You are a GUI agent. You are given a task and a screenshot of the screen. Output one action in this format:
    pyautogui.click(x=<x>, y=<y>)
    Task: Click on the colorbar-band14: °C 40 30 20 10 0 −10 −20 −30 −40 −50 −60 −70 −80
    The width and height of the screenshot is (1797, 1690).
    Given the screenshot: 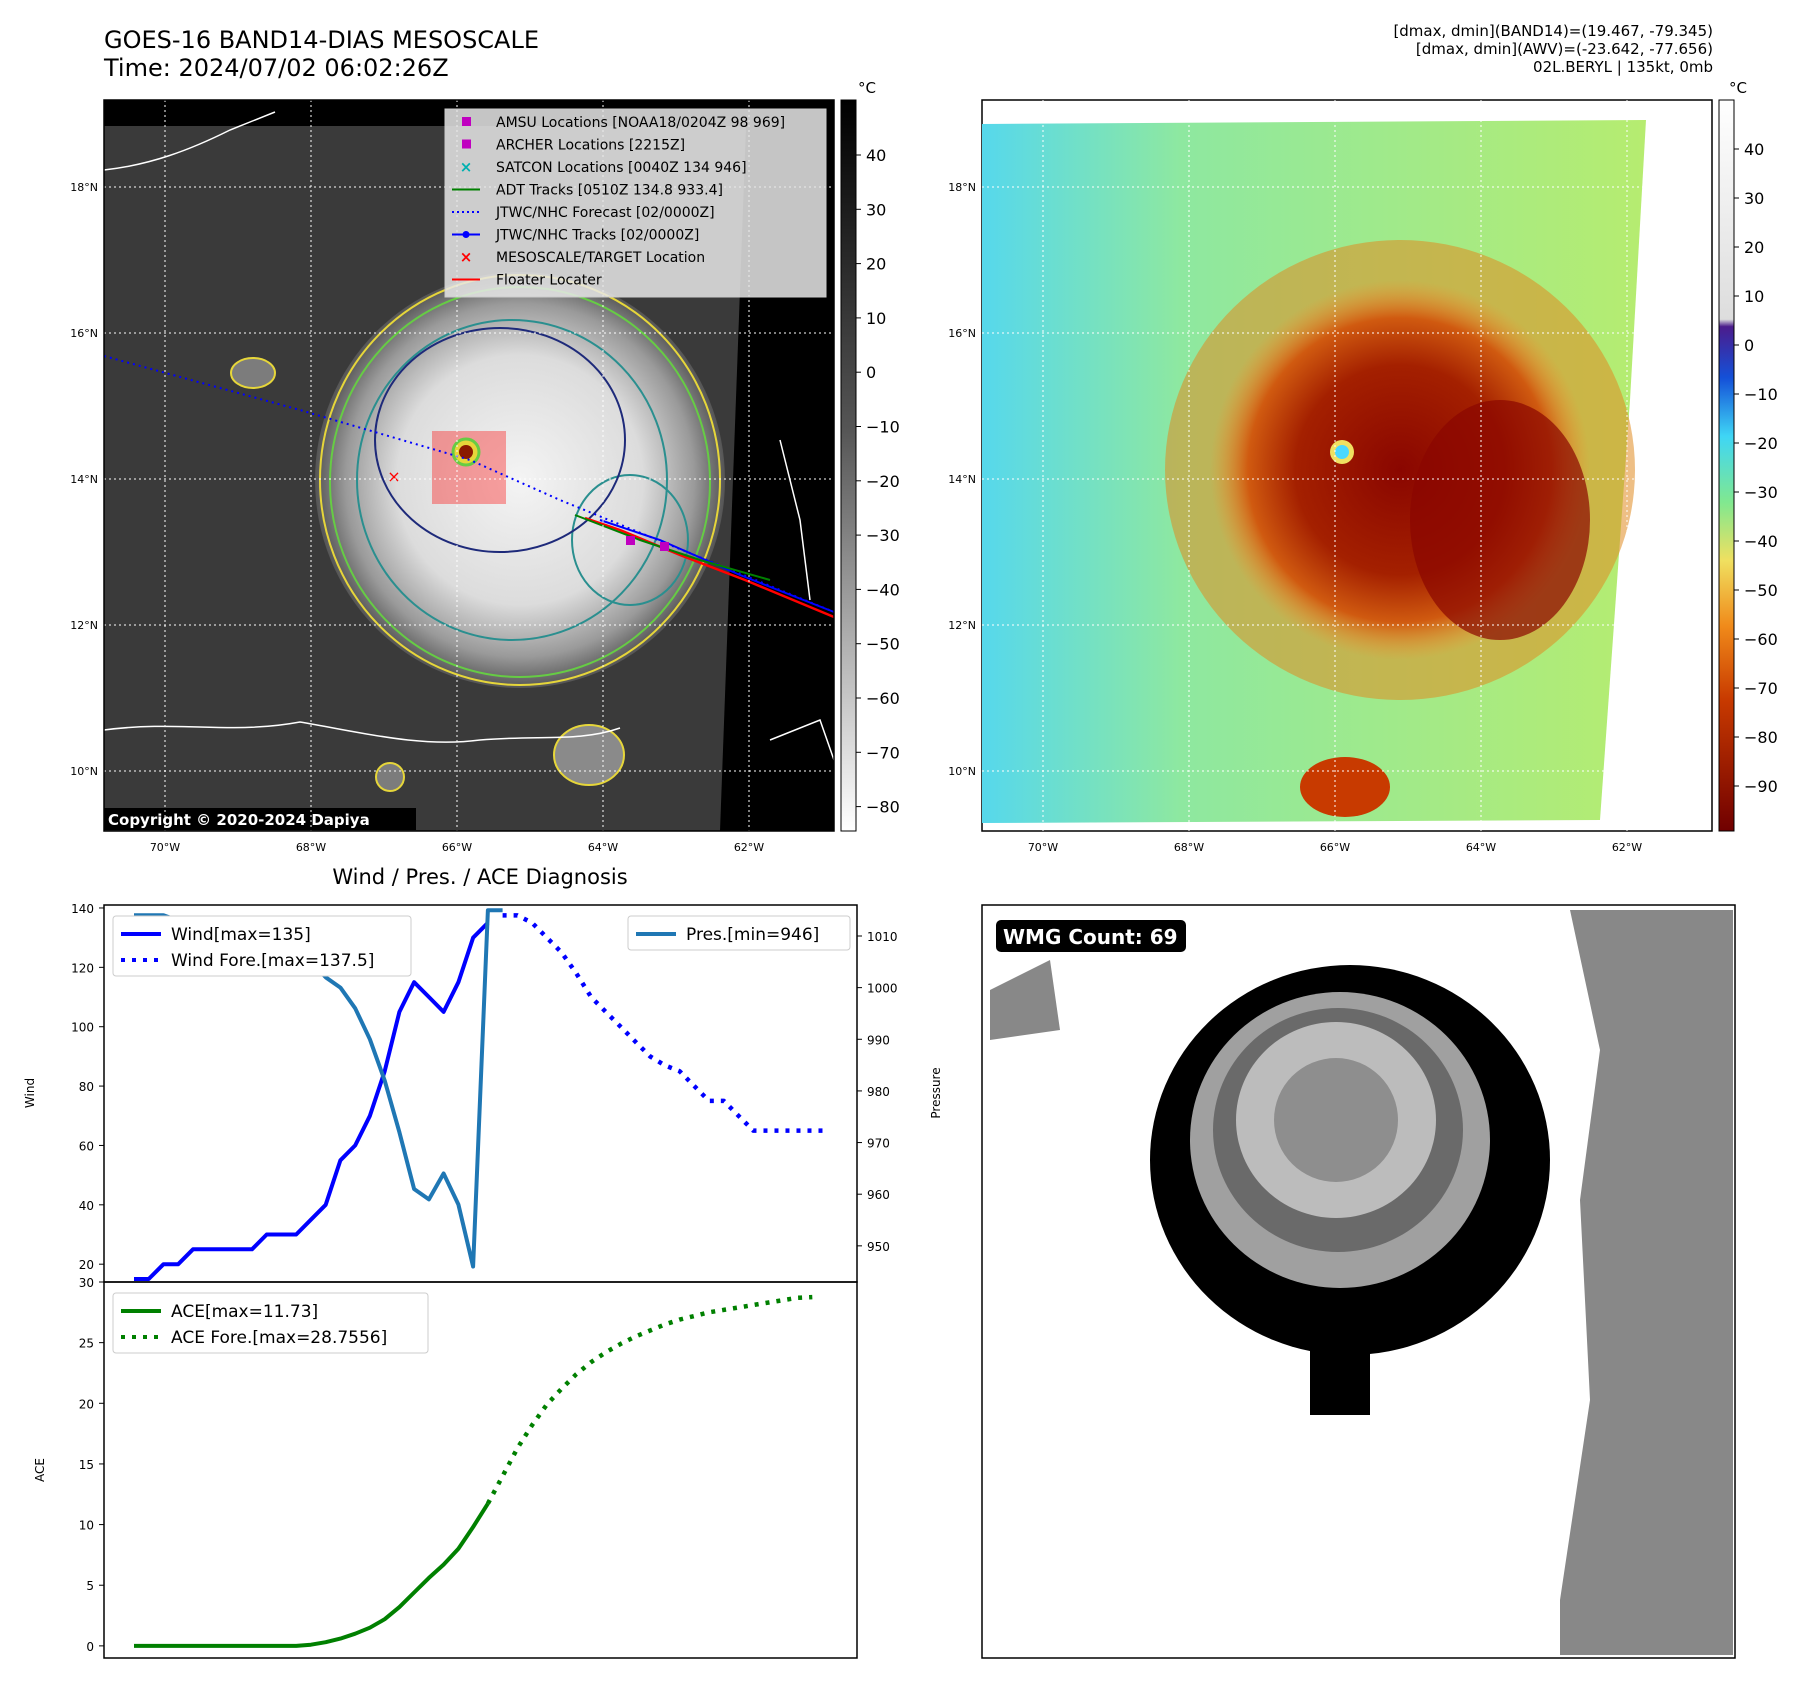 What is the action you would take?
    pyautogui.click(x=870, y=455)
    